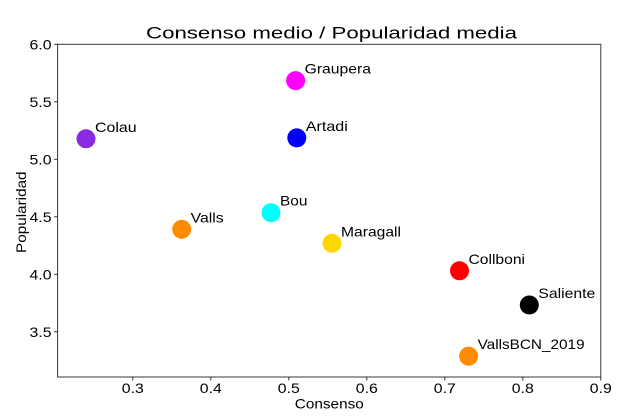 This screenshot has width=630, height=420. Describe the element at coordinates (294, 201) in the screenshot. I see `svg-text: Bou` at that location.